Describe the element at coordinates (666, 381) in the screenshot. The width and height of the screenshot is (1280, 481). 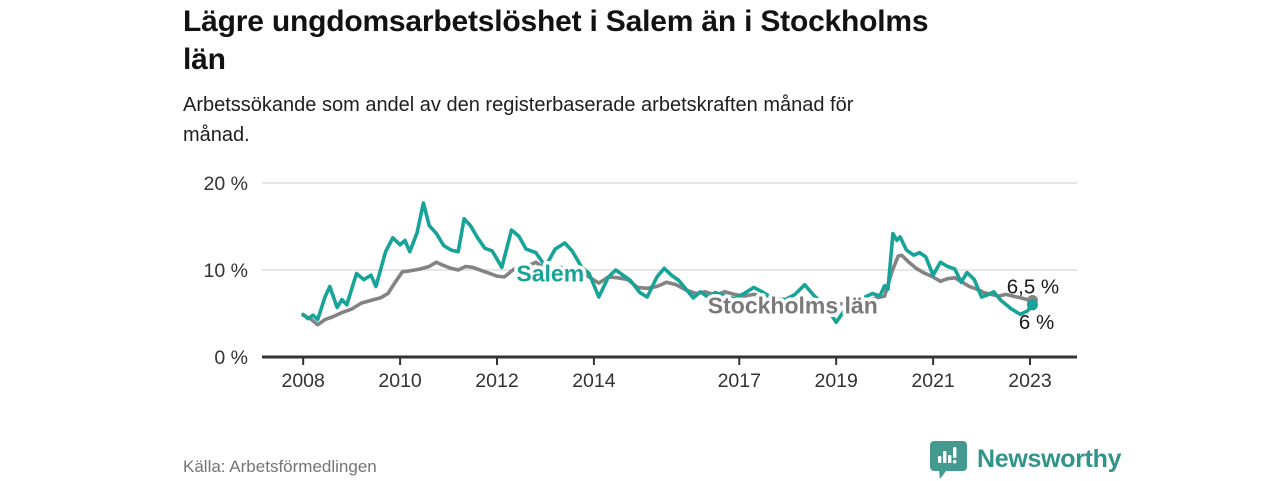
I see `x-tick-labels: 2008 2010 2012 2014 2017 2019 2021 2023` at that location.